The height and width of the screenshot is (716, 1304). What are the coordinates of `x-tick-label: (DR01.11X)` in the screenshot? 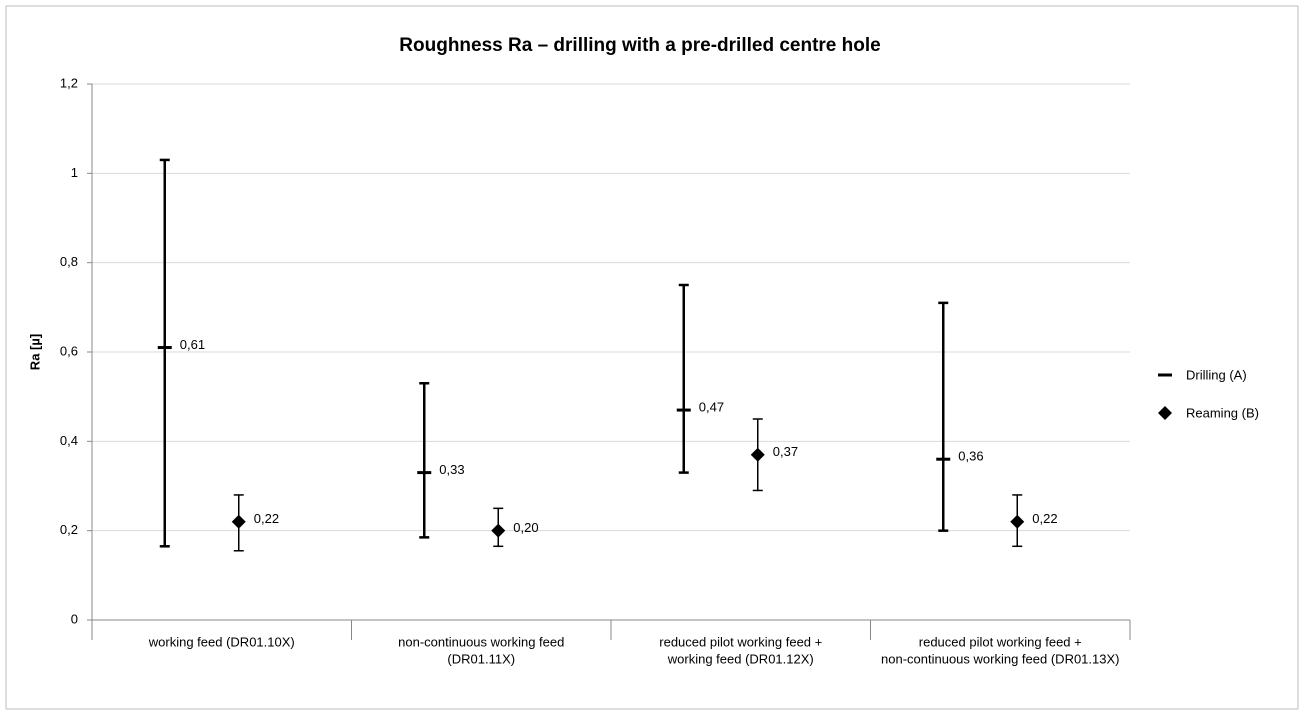 It's located at (481, 658).